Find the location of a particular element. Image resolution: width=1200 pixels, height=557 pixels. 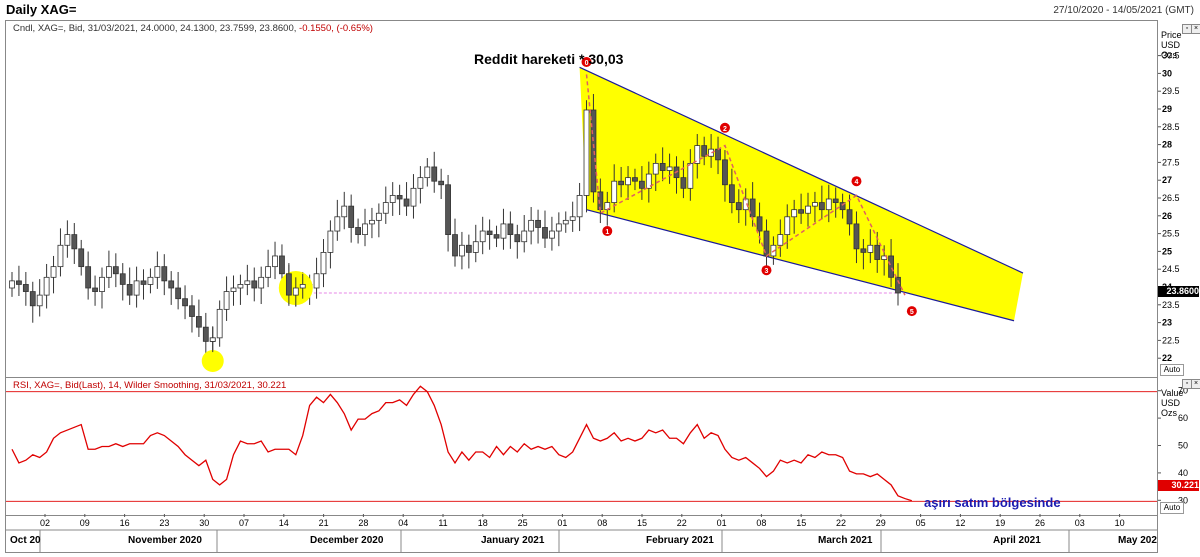

price-tick-label: 28 is located at coordinates (1167, 145).